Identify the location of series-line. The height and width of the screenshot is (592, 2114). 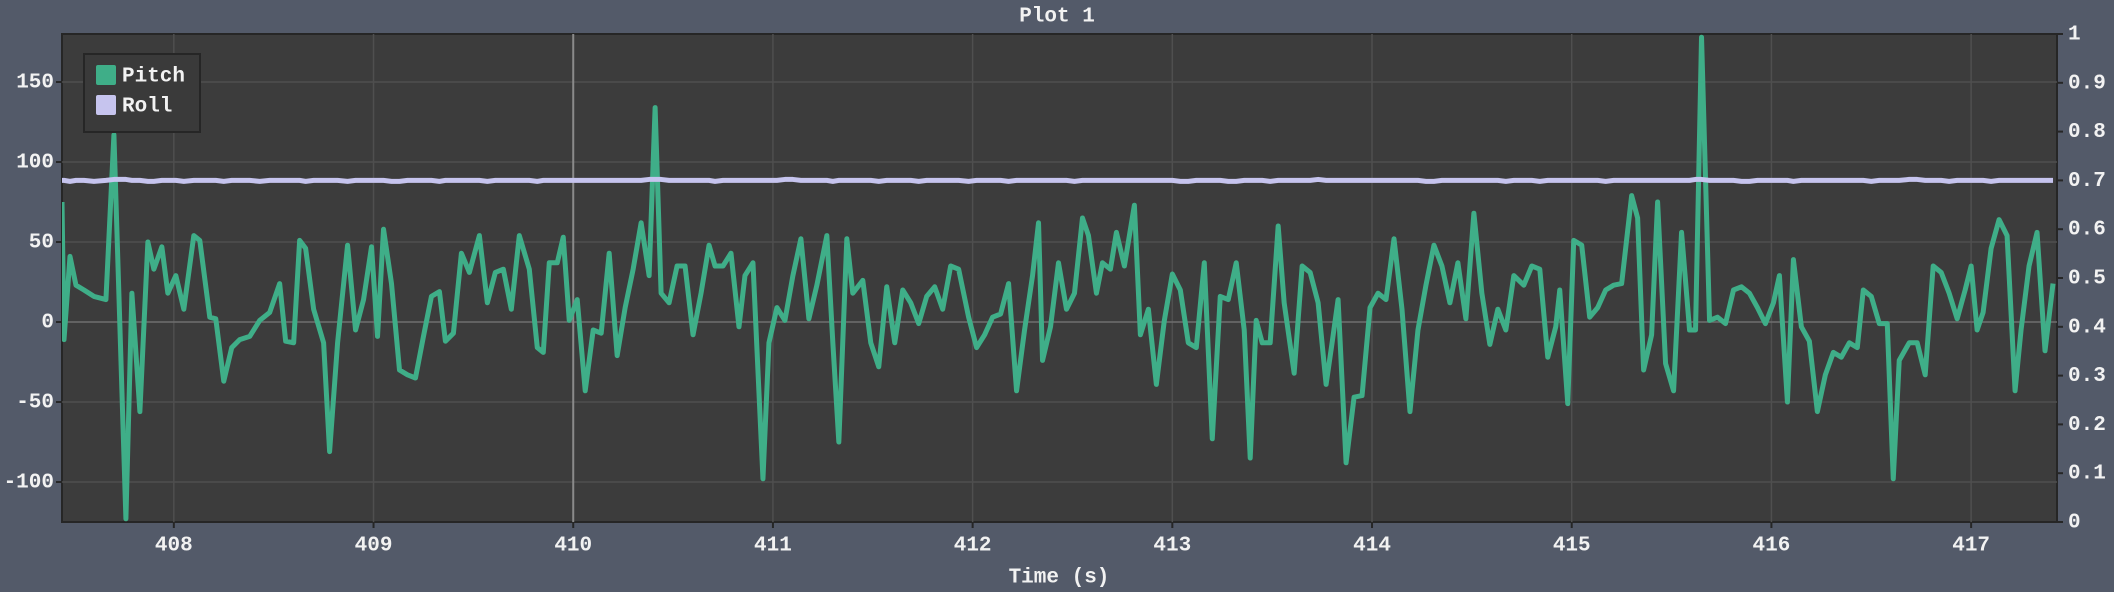
(1058, 180).